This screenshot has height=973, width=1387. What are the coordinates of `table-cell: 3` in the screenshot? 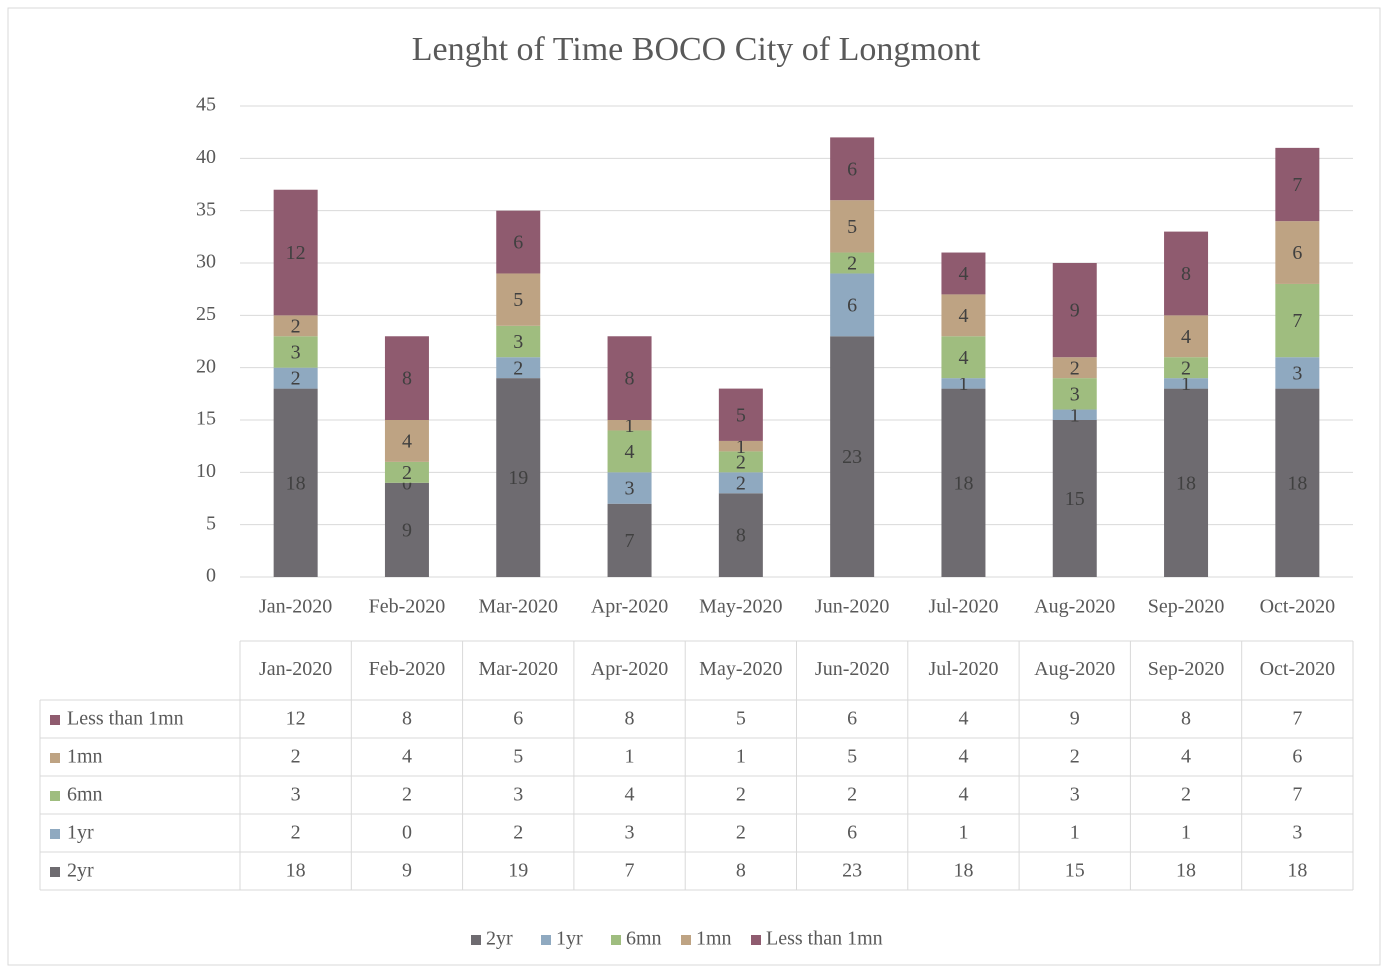 It's located at (296, 795).